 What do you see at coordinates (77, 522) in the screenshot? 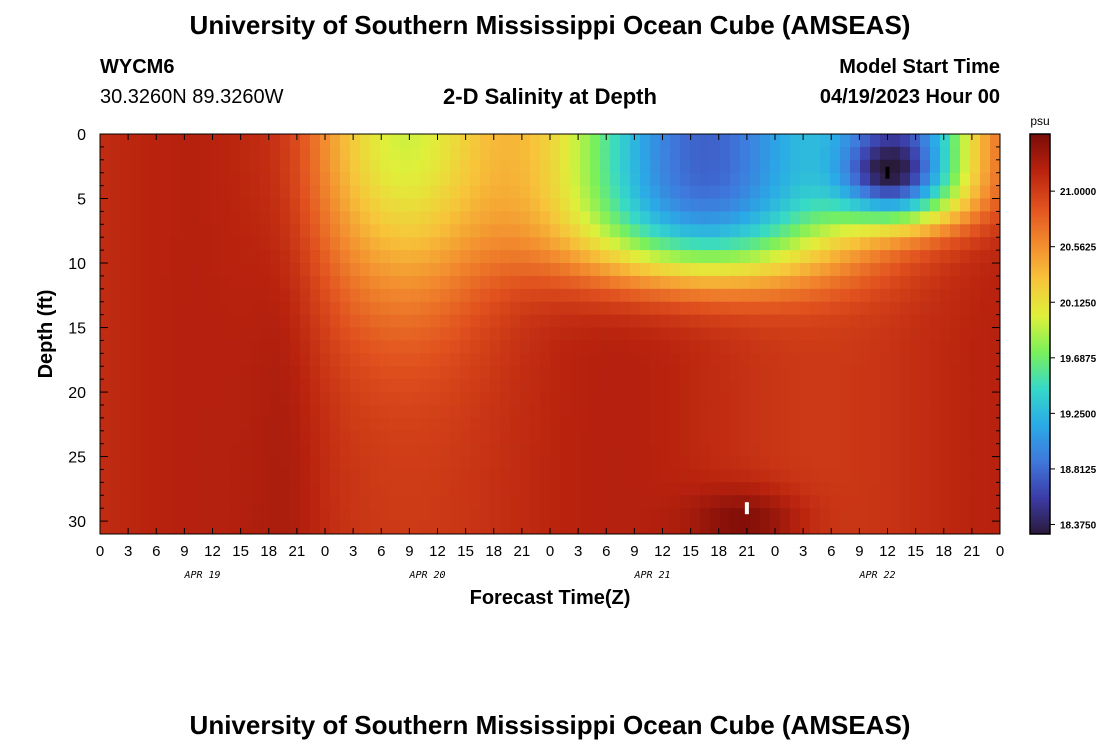
I see `y-tick-label: 30` at bounding box center [77, 522].